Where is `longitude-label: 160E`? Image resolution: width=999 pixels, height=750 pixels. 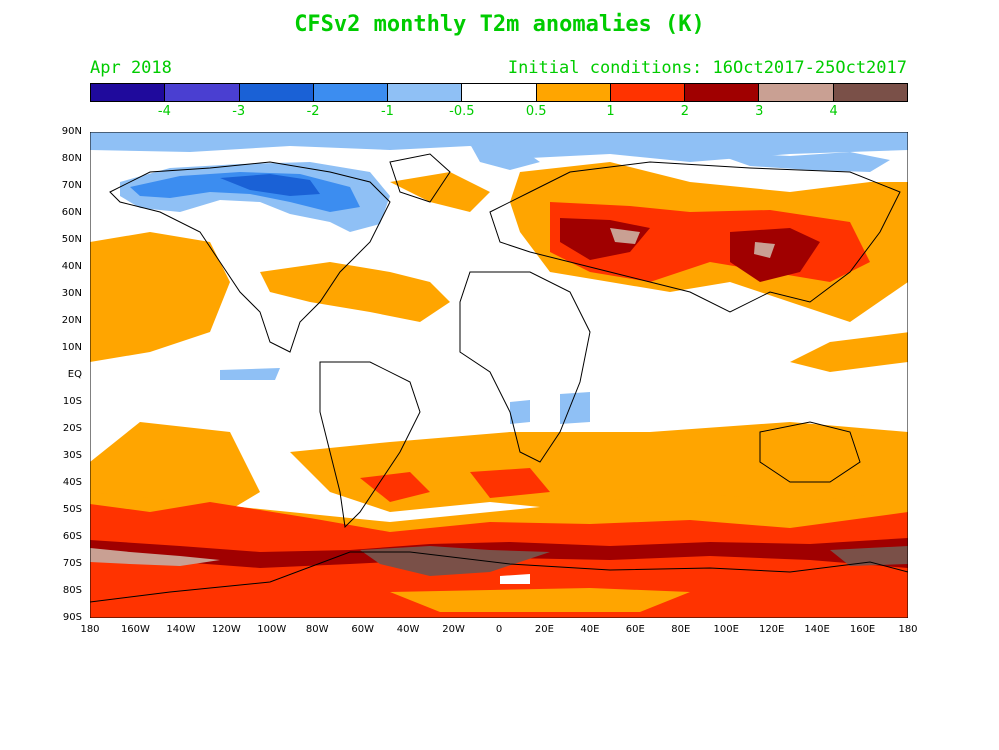 longitude-label: 160E is located at coordinates (862, 629).